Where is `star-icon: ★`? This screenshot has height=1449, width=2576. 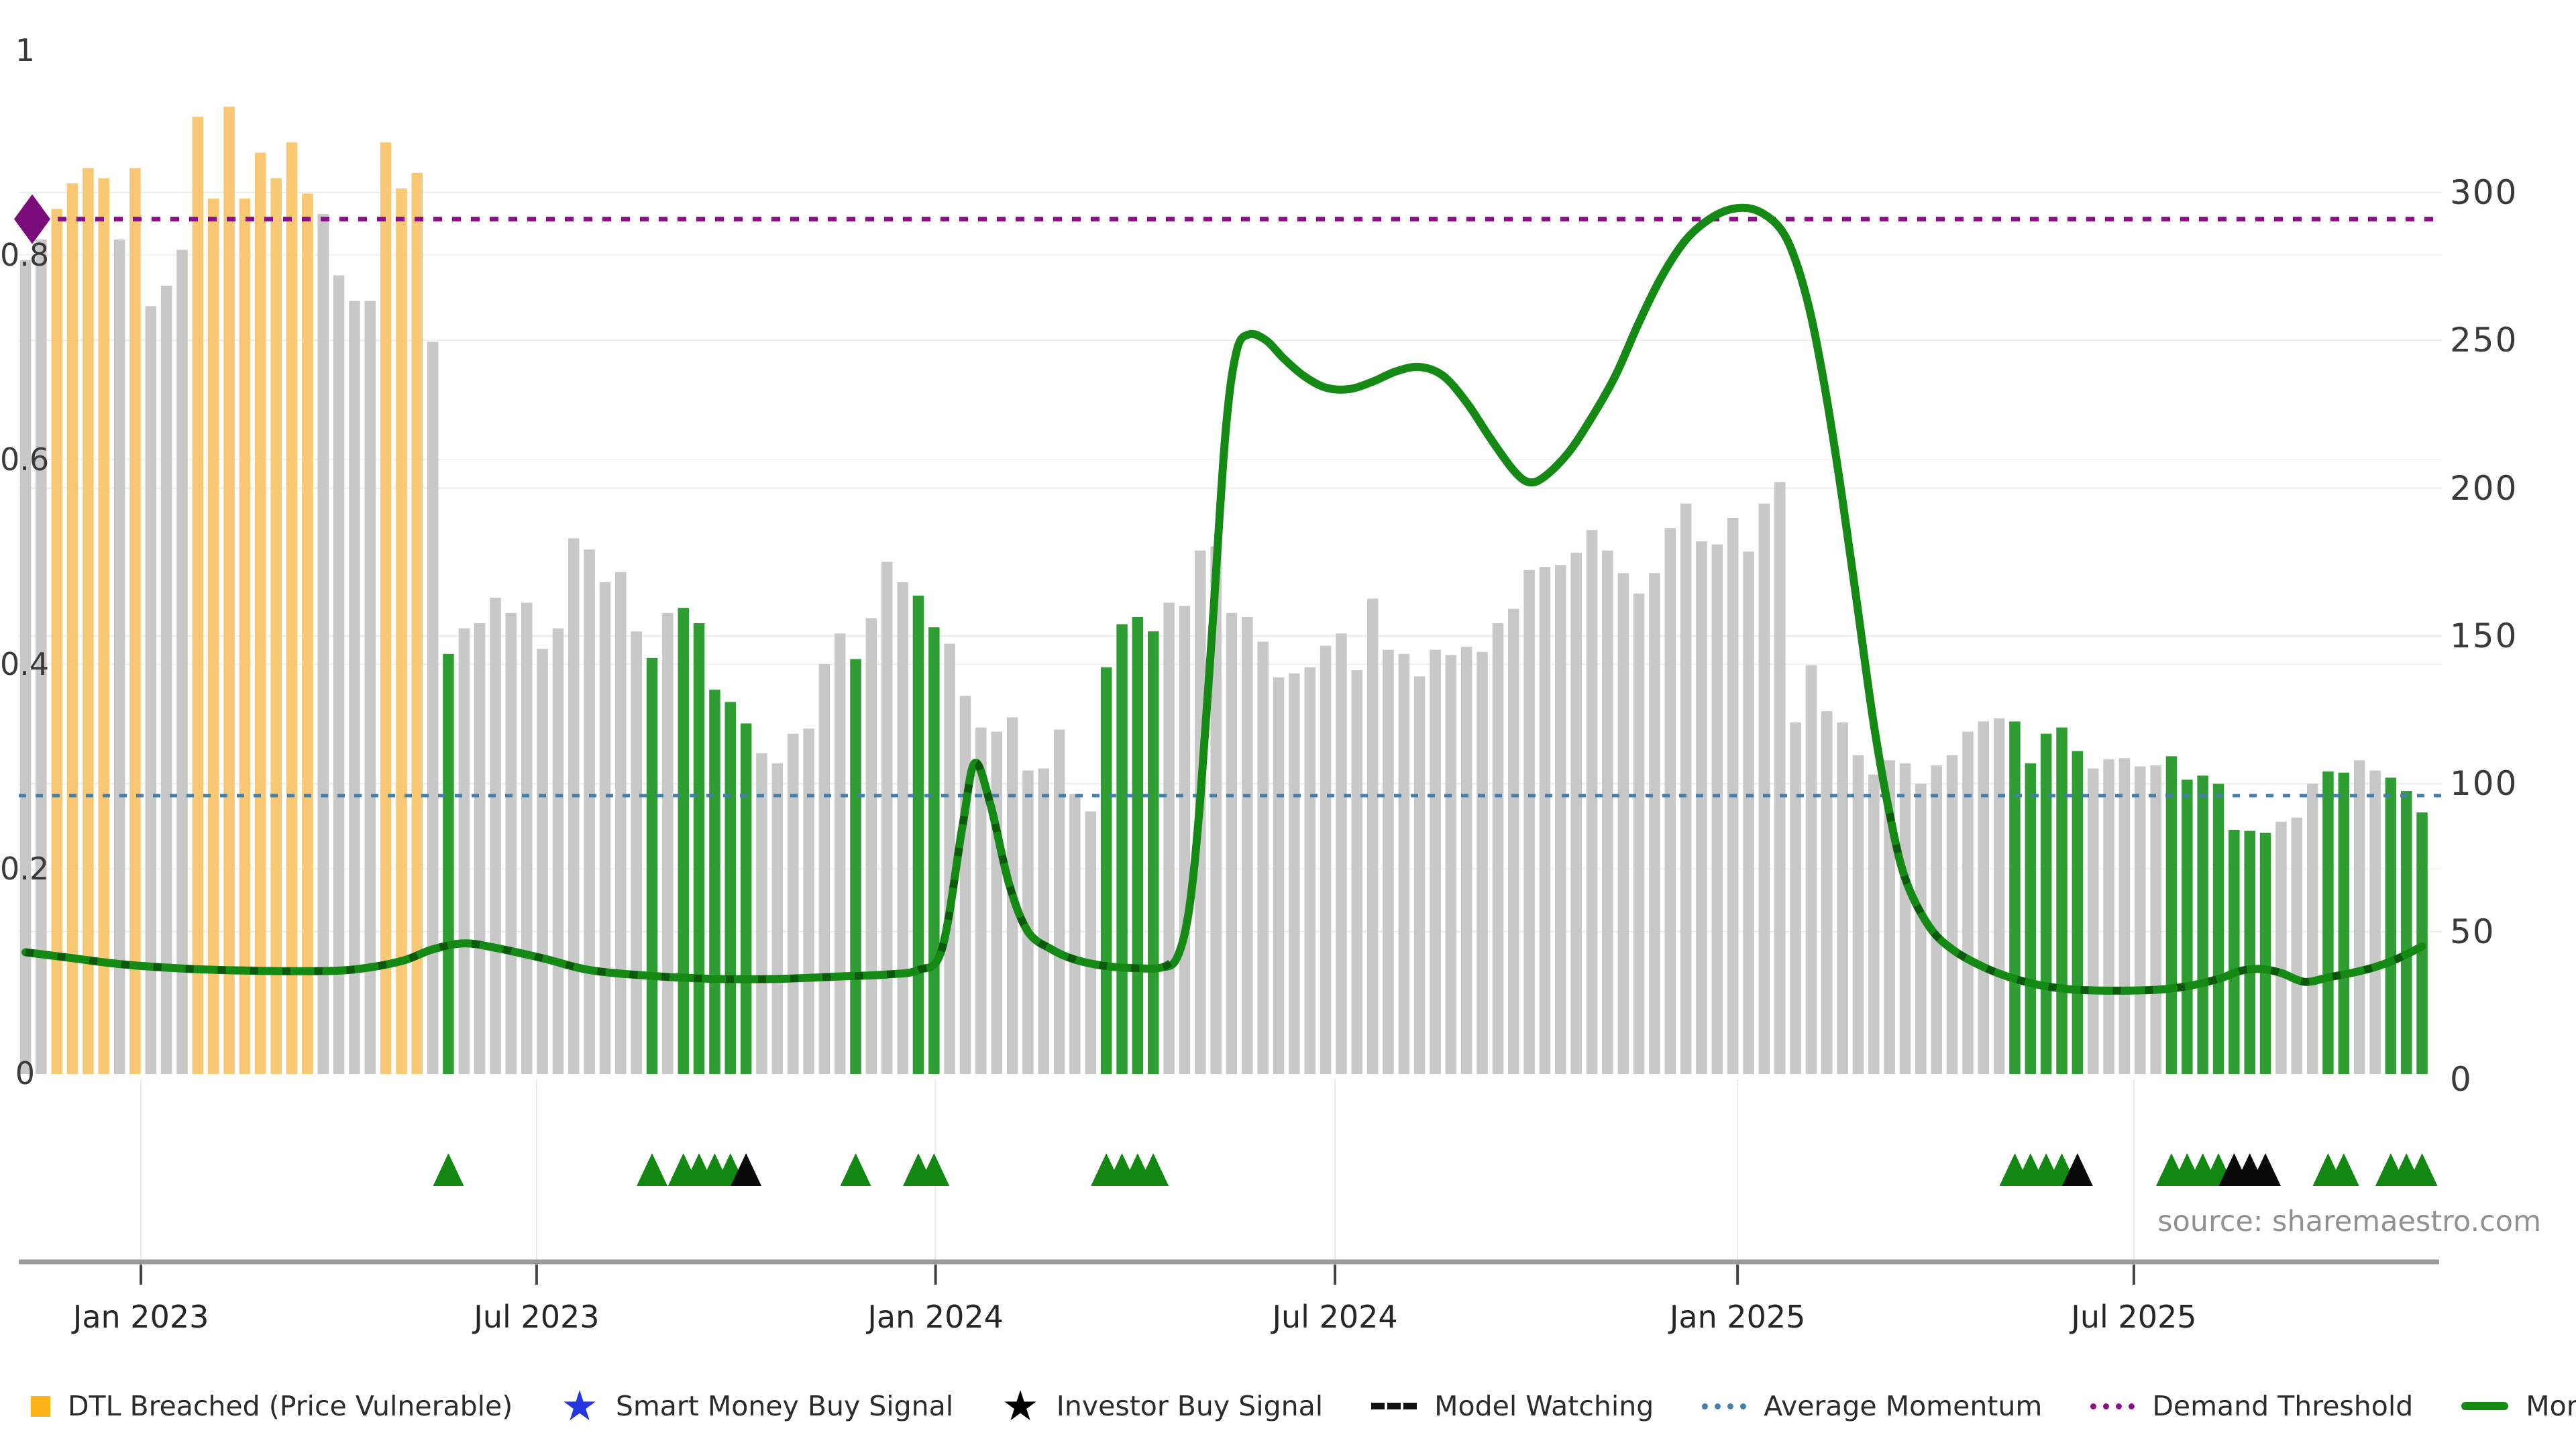
star-icon: ★ is located at coordinates (1020, 1405).